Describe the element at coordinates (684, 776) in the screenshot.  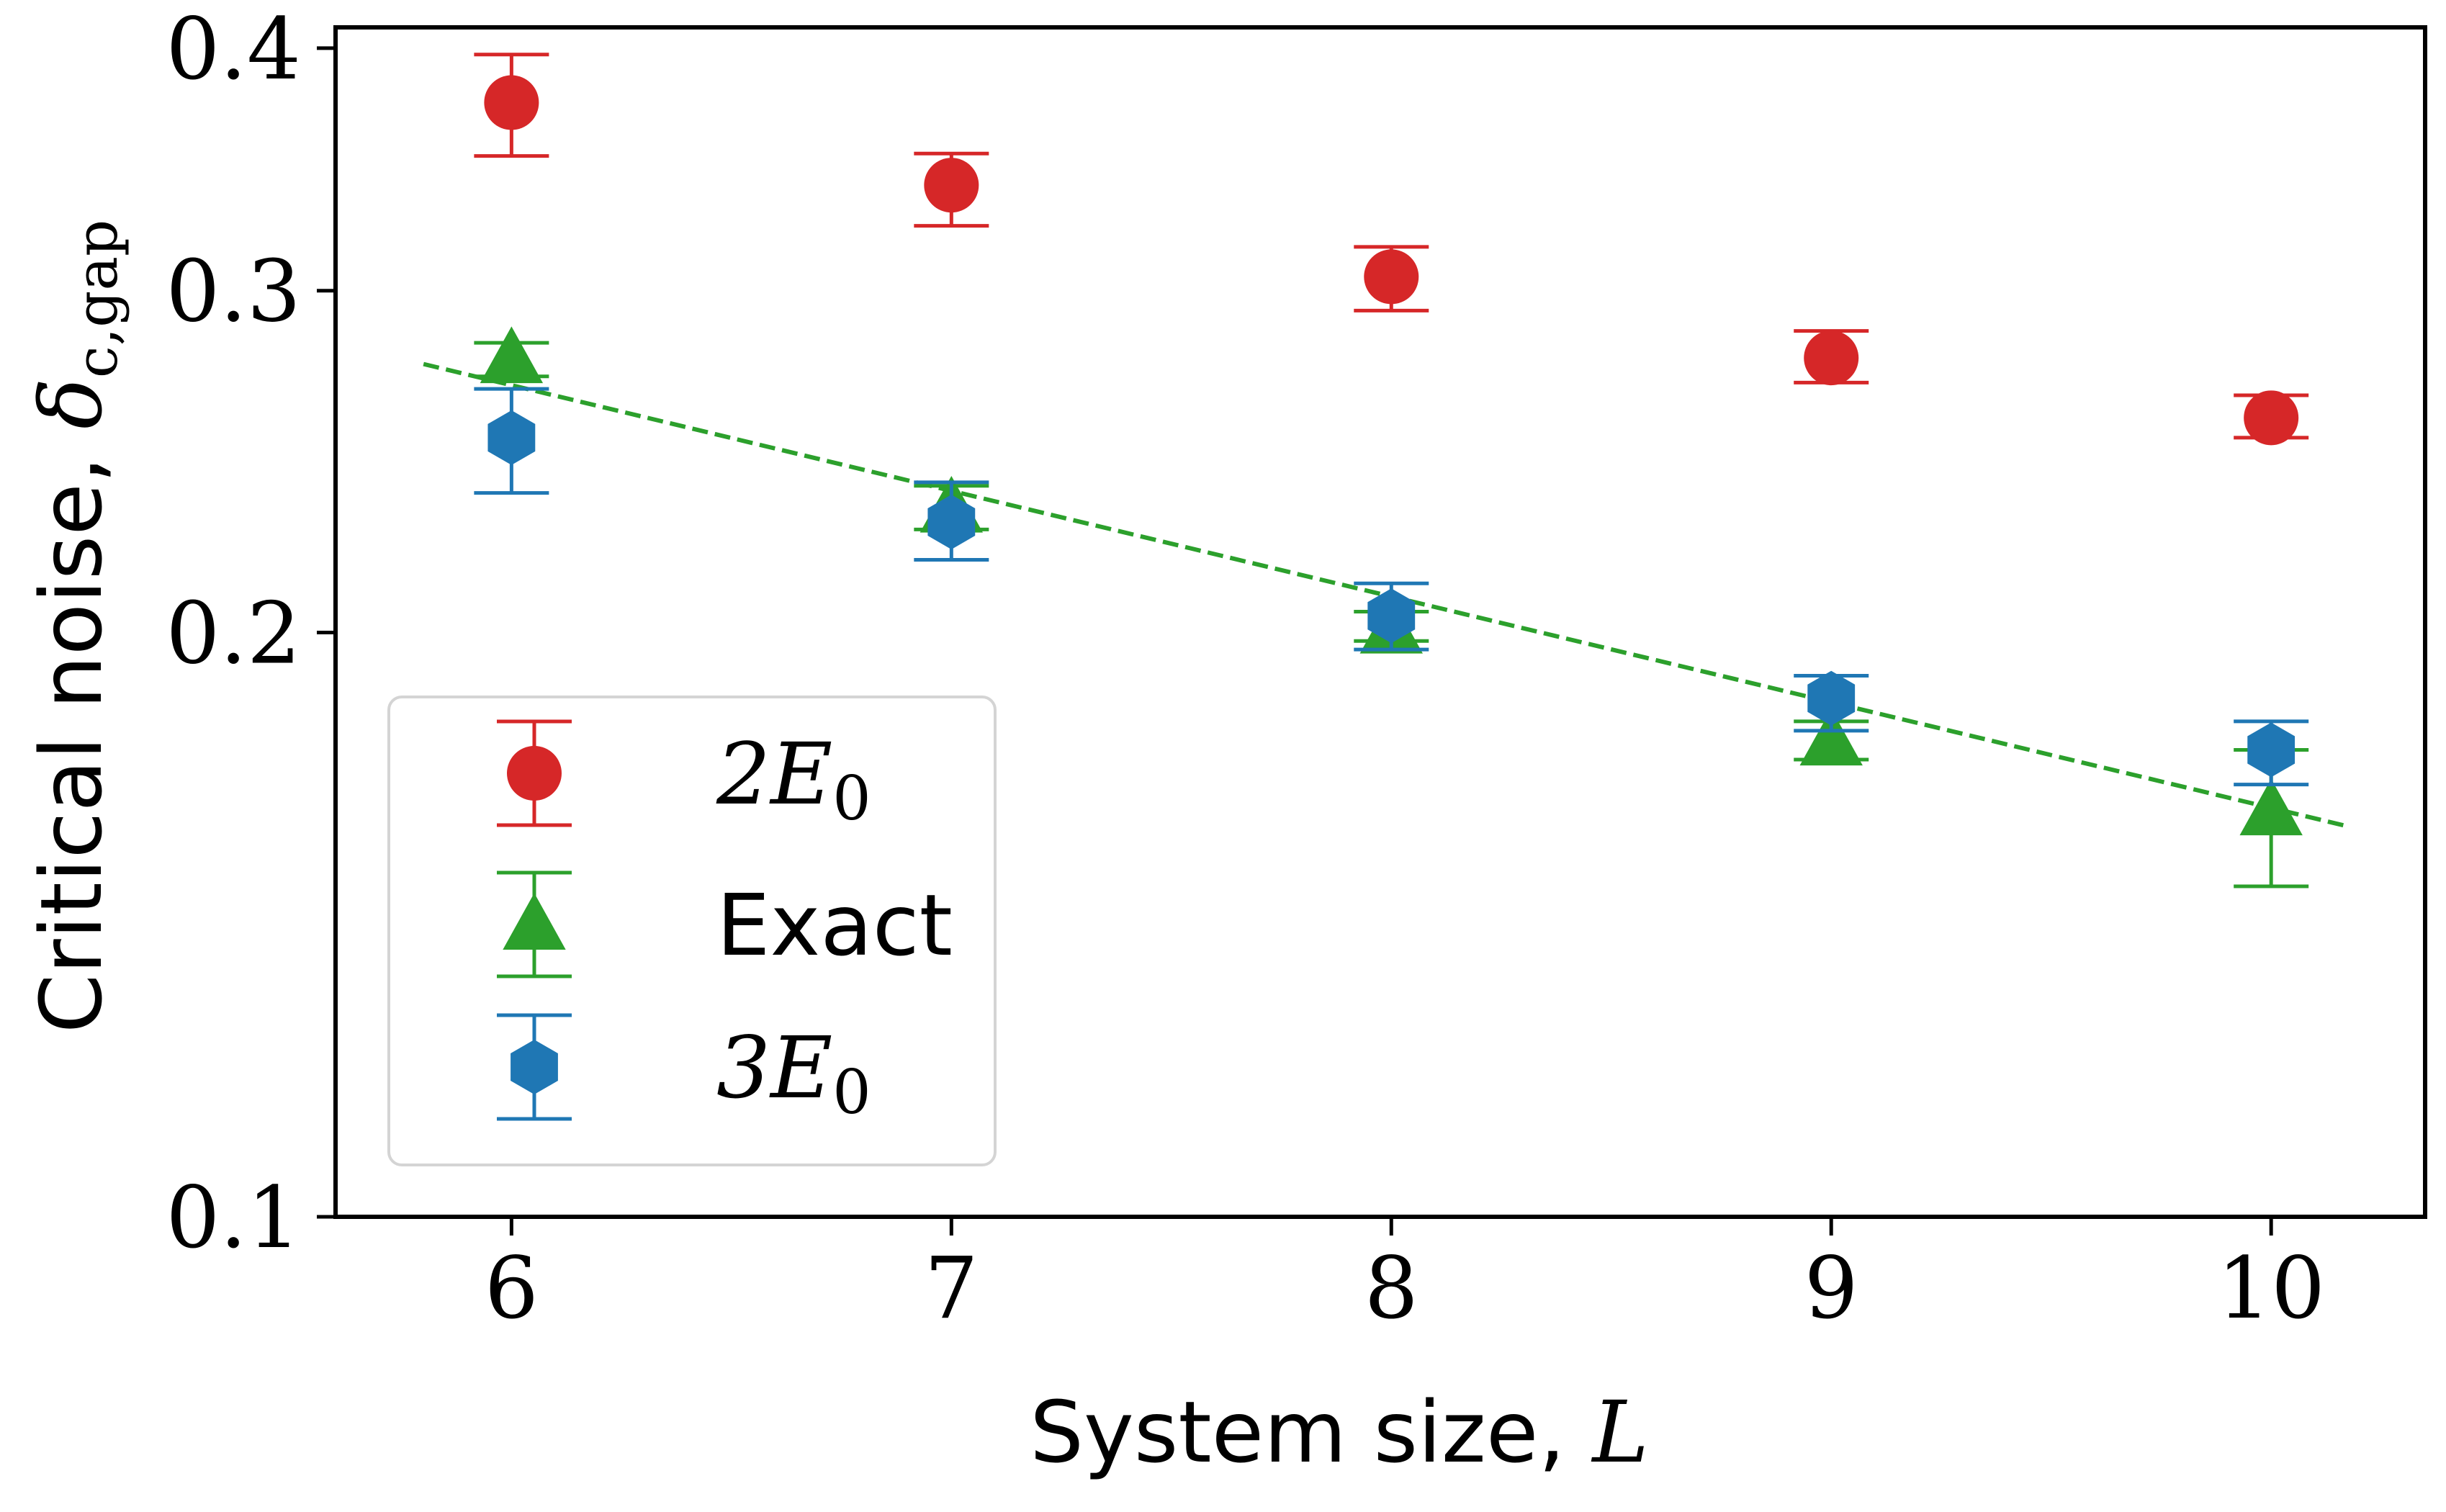
I see `legend-entry: 2E0` at that location.